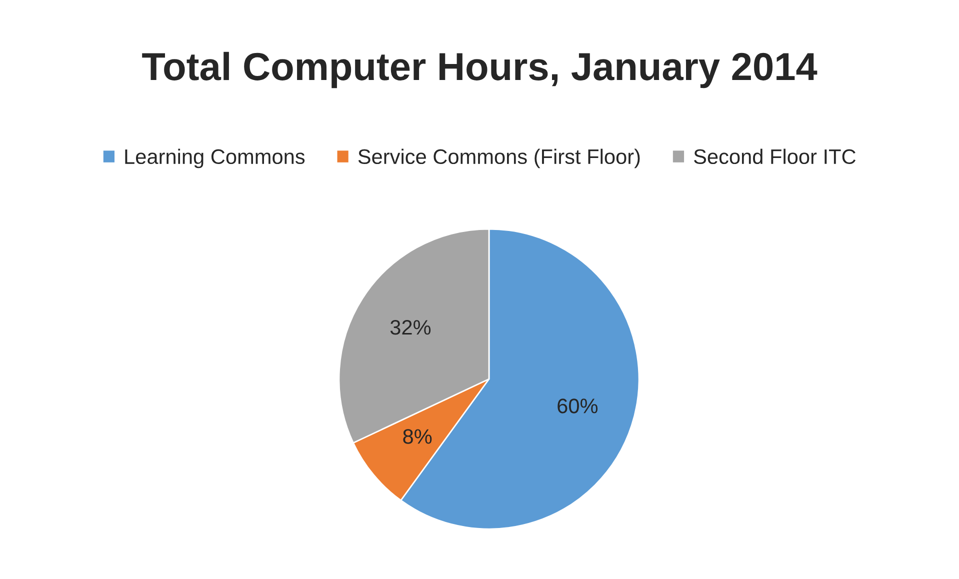  What do you see at coordinates (480, 70) in the screenshot?
I see `chart-title: Total Computer Hours, January 2014` at bounding box center [480, 70].